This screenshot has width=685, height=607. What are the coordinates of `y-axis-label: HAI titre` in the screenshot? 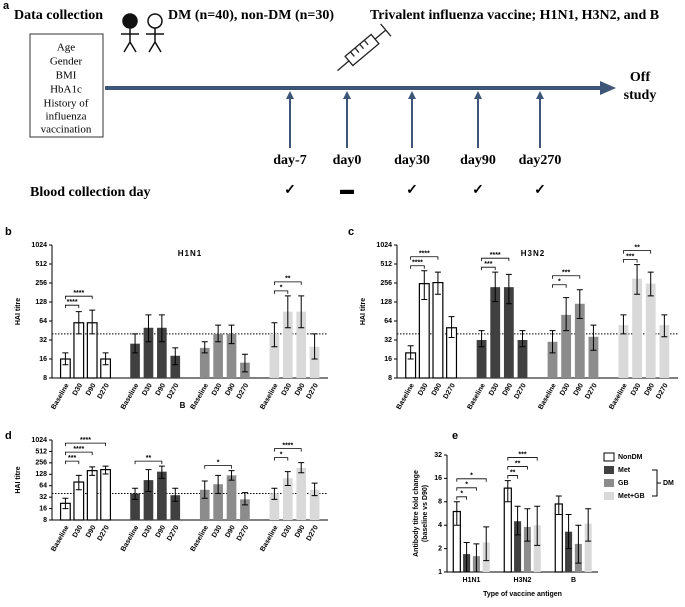 It's located at (18, 479).